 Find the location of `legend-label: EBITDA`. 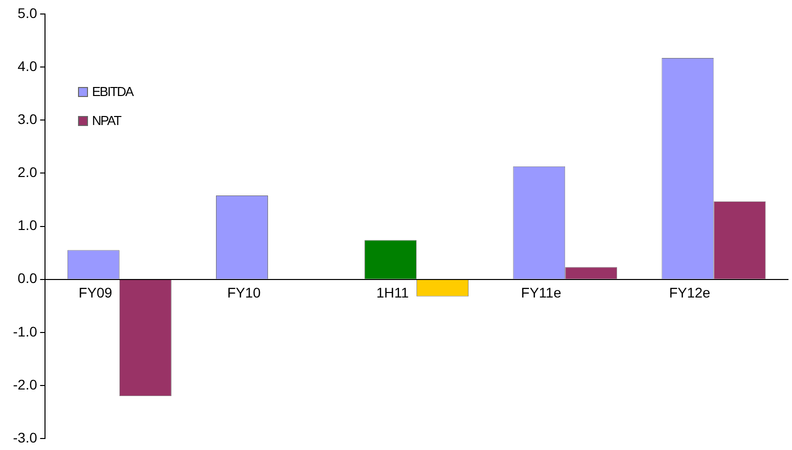

legend-label: EBITDA is located at coordinates (112, 91).